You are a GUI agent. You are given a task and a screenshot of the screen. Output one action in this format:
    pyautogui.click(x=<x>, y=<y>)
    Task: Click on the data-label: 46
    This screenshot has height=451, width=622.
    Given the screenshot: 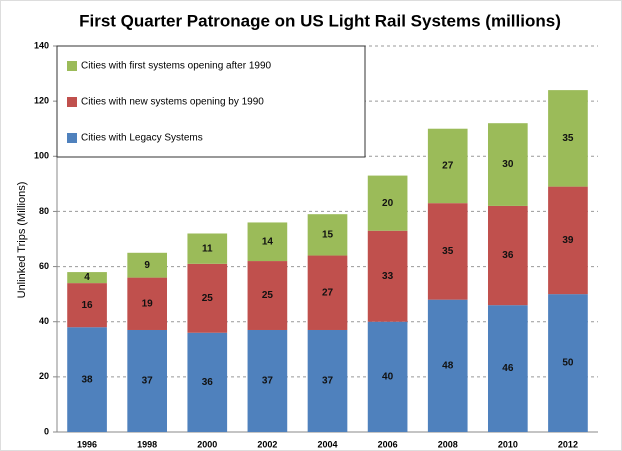 What is the action you would take?
    pyautogui.click(x=508, y=368)
    